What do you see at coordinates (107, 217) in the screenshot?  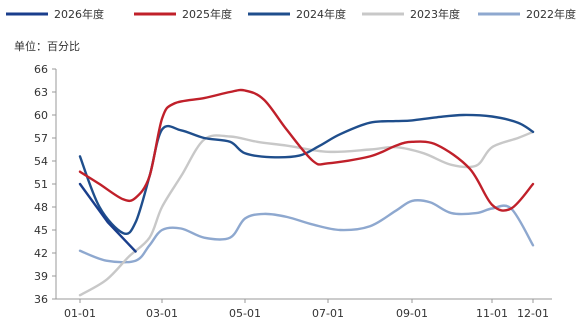 I see `series-line-2026年度` at bounding box center [107, 217].